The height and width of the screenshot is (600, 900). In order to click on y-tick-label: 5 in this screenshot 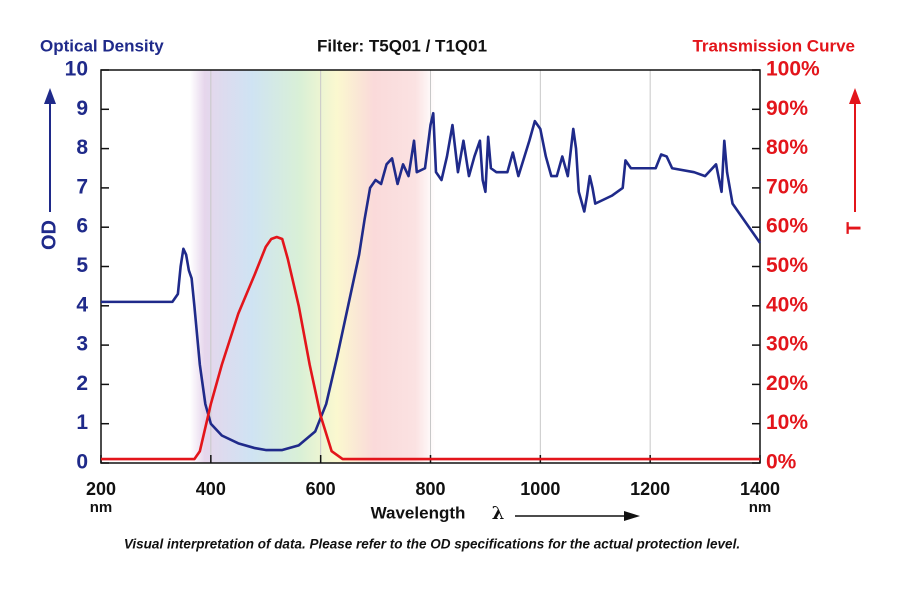, I will do `click(82, 265)`.